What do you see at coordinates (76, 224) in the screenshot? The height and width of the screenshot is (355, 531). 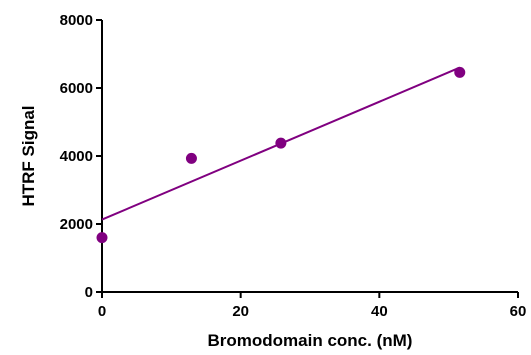 I see `y-tick-label: 2000` at bounding box center [76, 224].